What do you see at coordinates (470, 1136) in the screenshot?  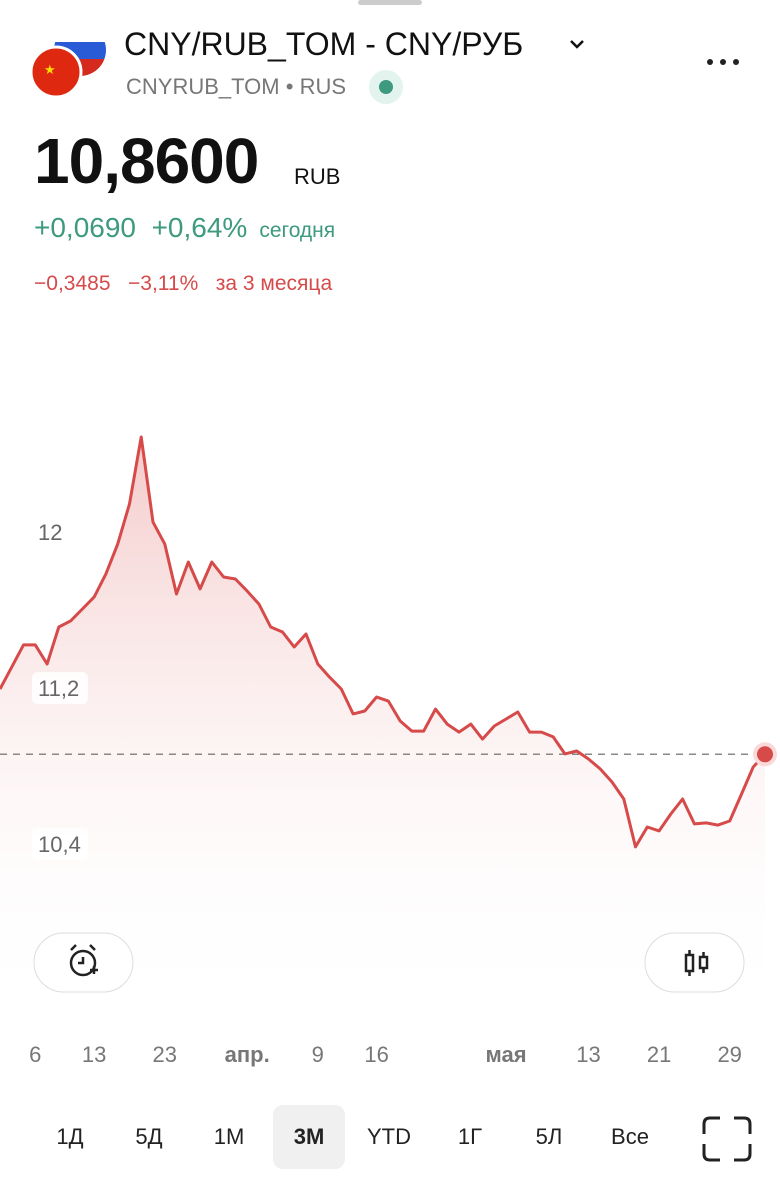 I see `period-tab: 1Г` at bounding box center [470, 1136].